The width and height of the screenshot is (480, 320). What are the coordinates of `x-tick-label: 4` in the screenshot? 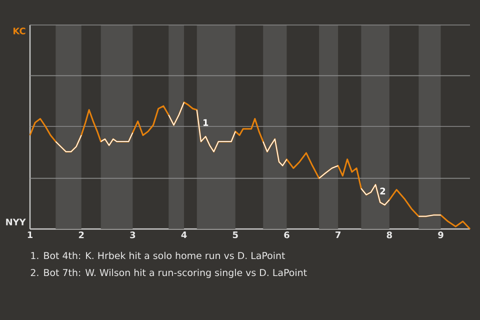 It's located at (184, 235).